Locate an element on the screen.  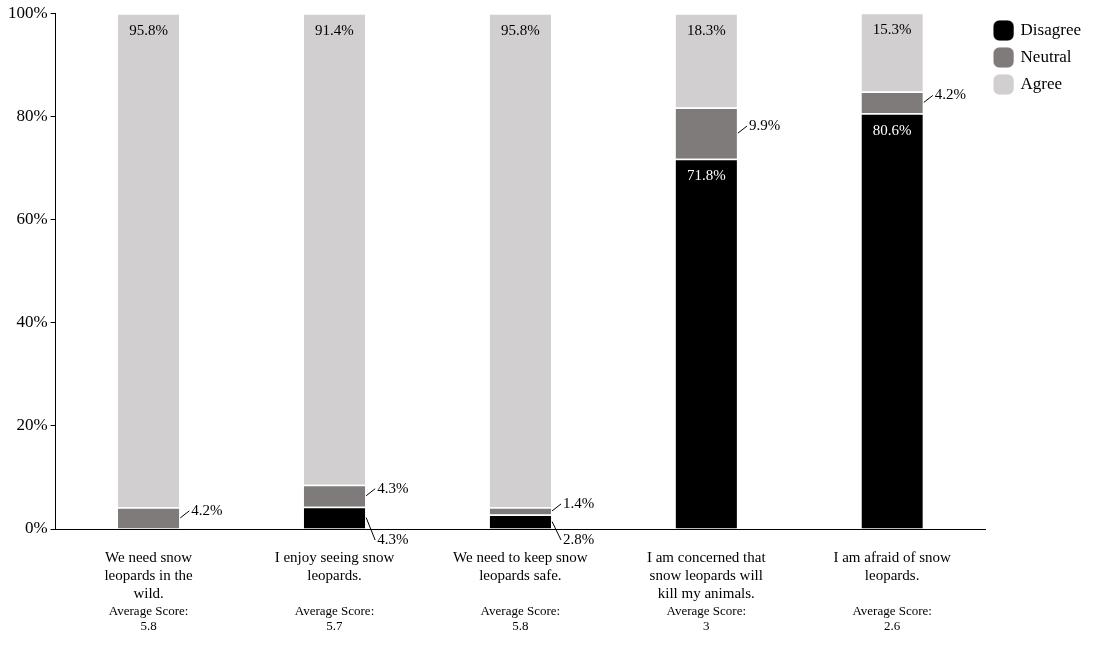
y-tick-label: 20% is located at coordinates (32, 425).